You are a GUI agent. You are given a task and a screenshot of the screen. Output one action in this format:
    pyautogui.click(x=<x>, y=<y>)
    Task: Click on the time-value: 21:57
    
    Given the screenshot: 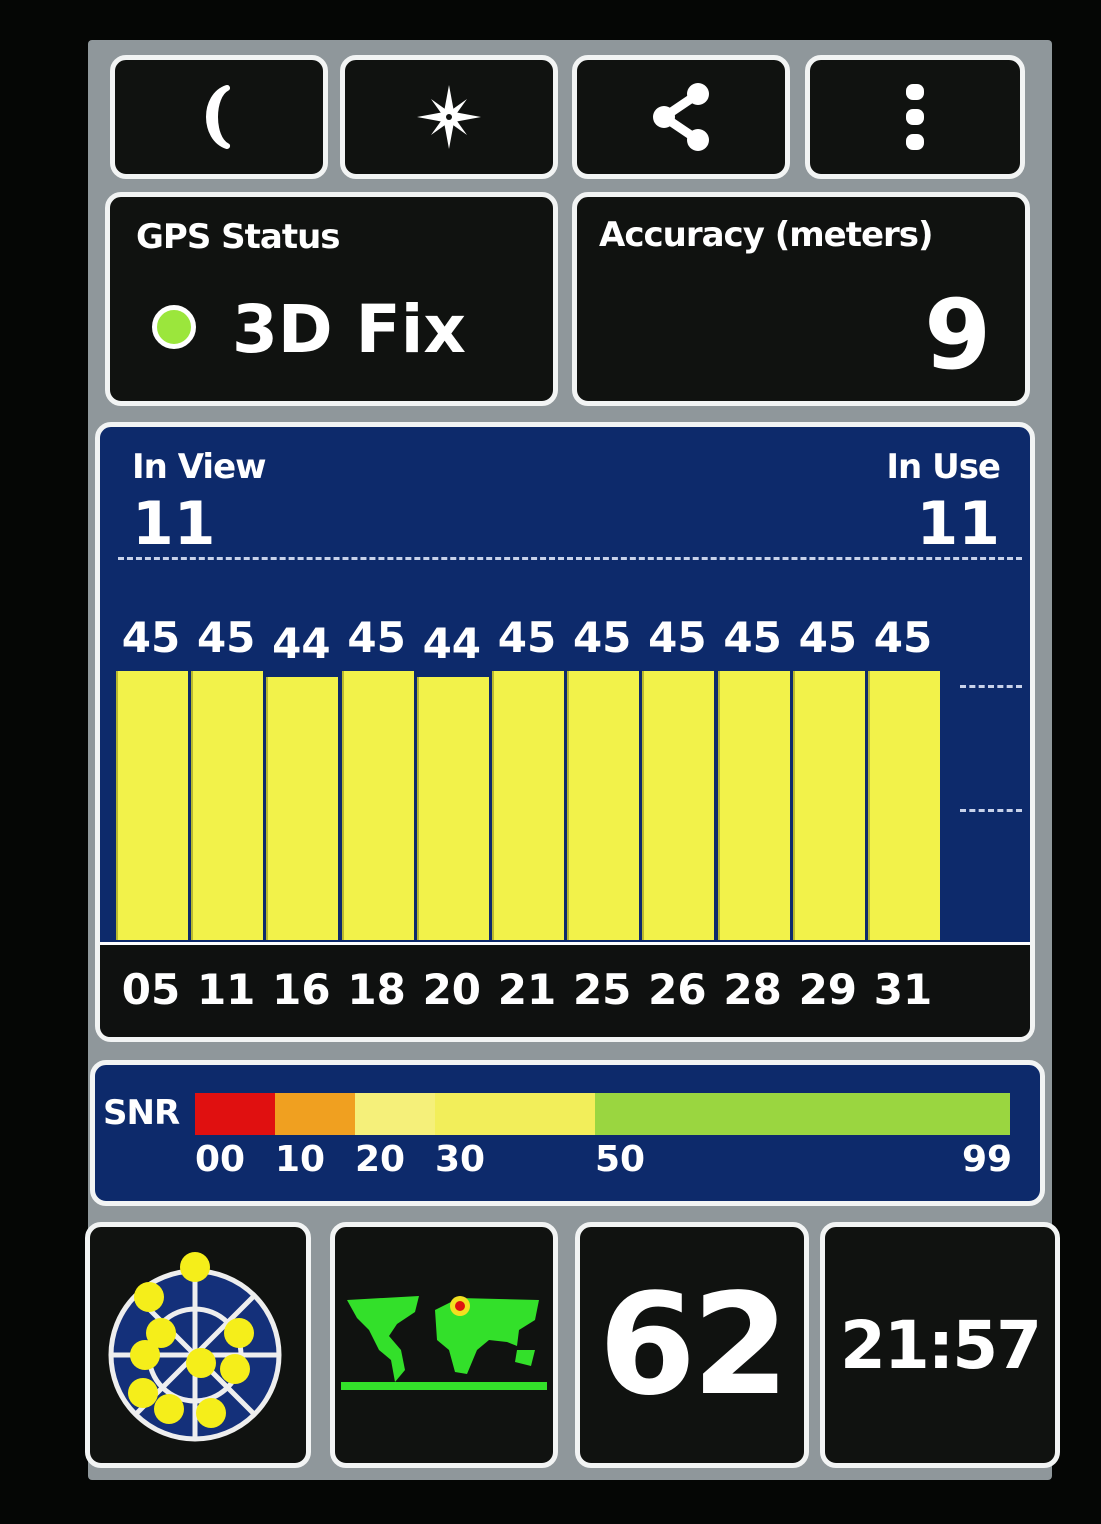 What is the action you would take?
    pyautogui.click(x=940, y=1345)
    